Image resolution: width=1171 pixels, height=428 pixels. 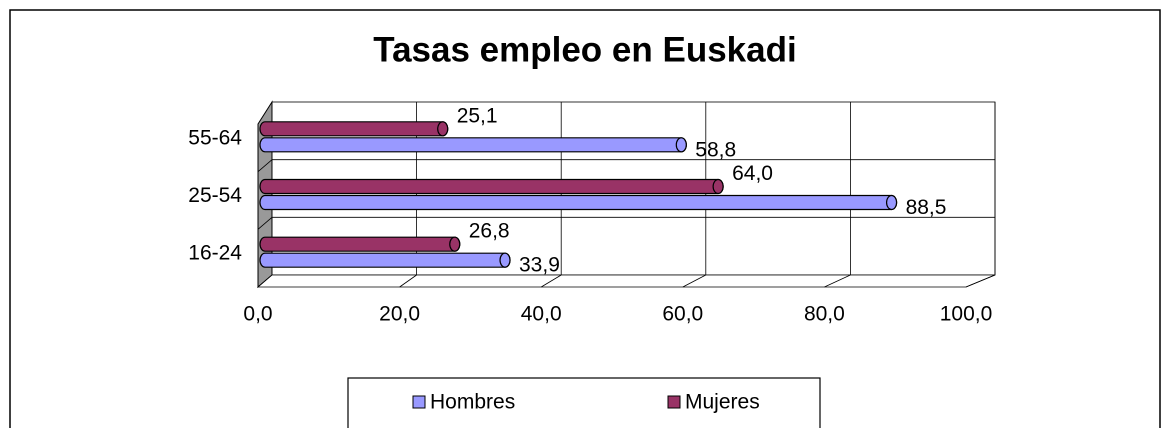 What do you see at coordinates (926, 207) in the screenshot?
I see `value-label: 88,5` at bounding box center [926, 207].